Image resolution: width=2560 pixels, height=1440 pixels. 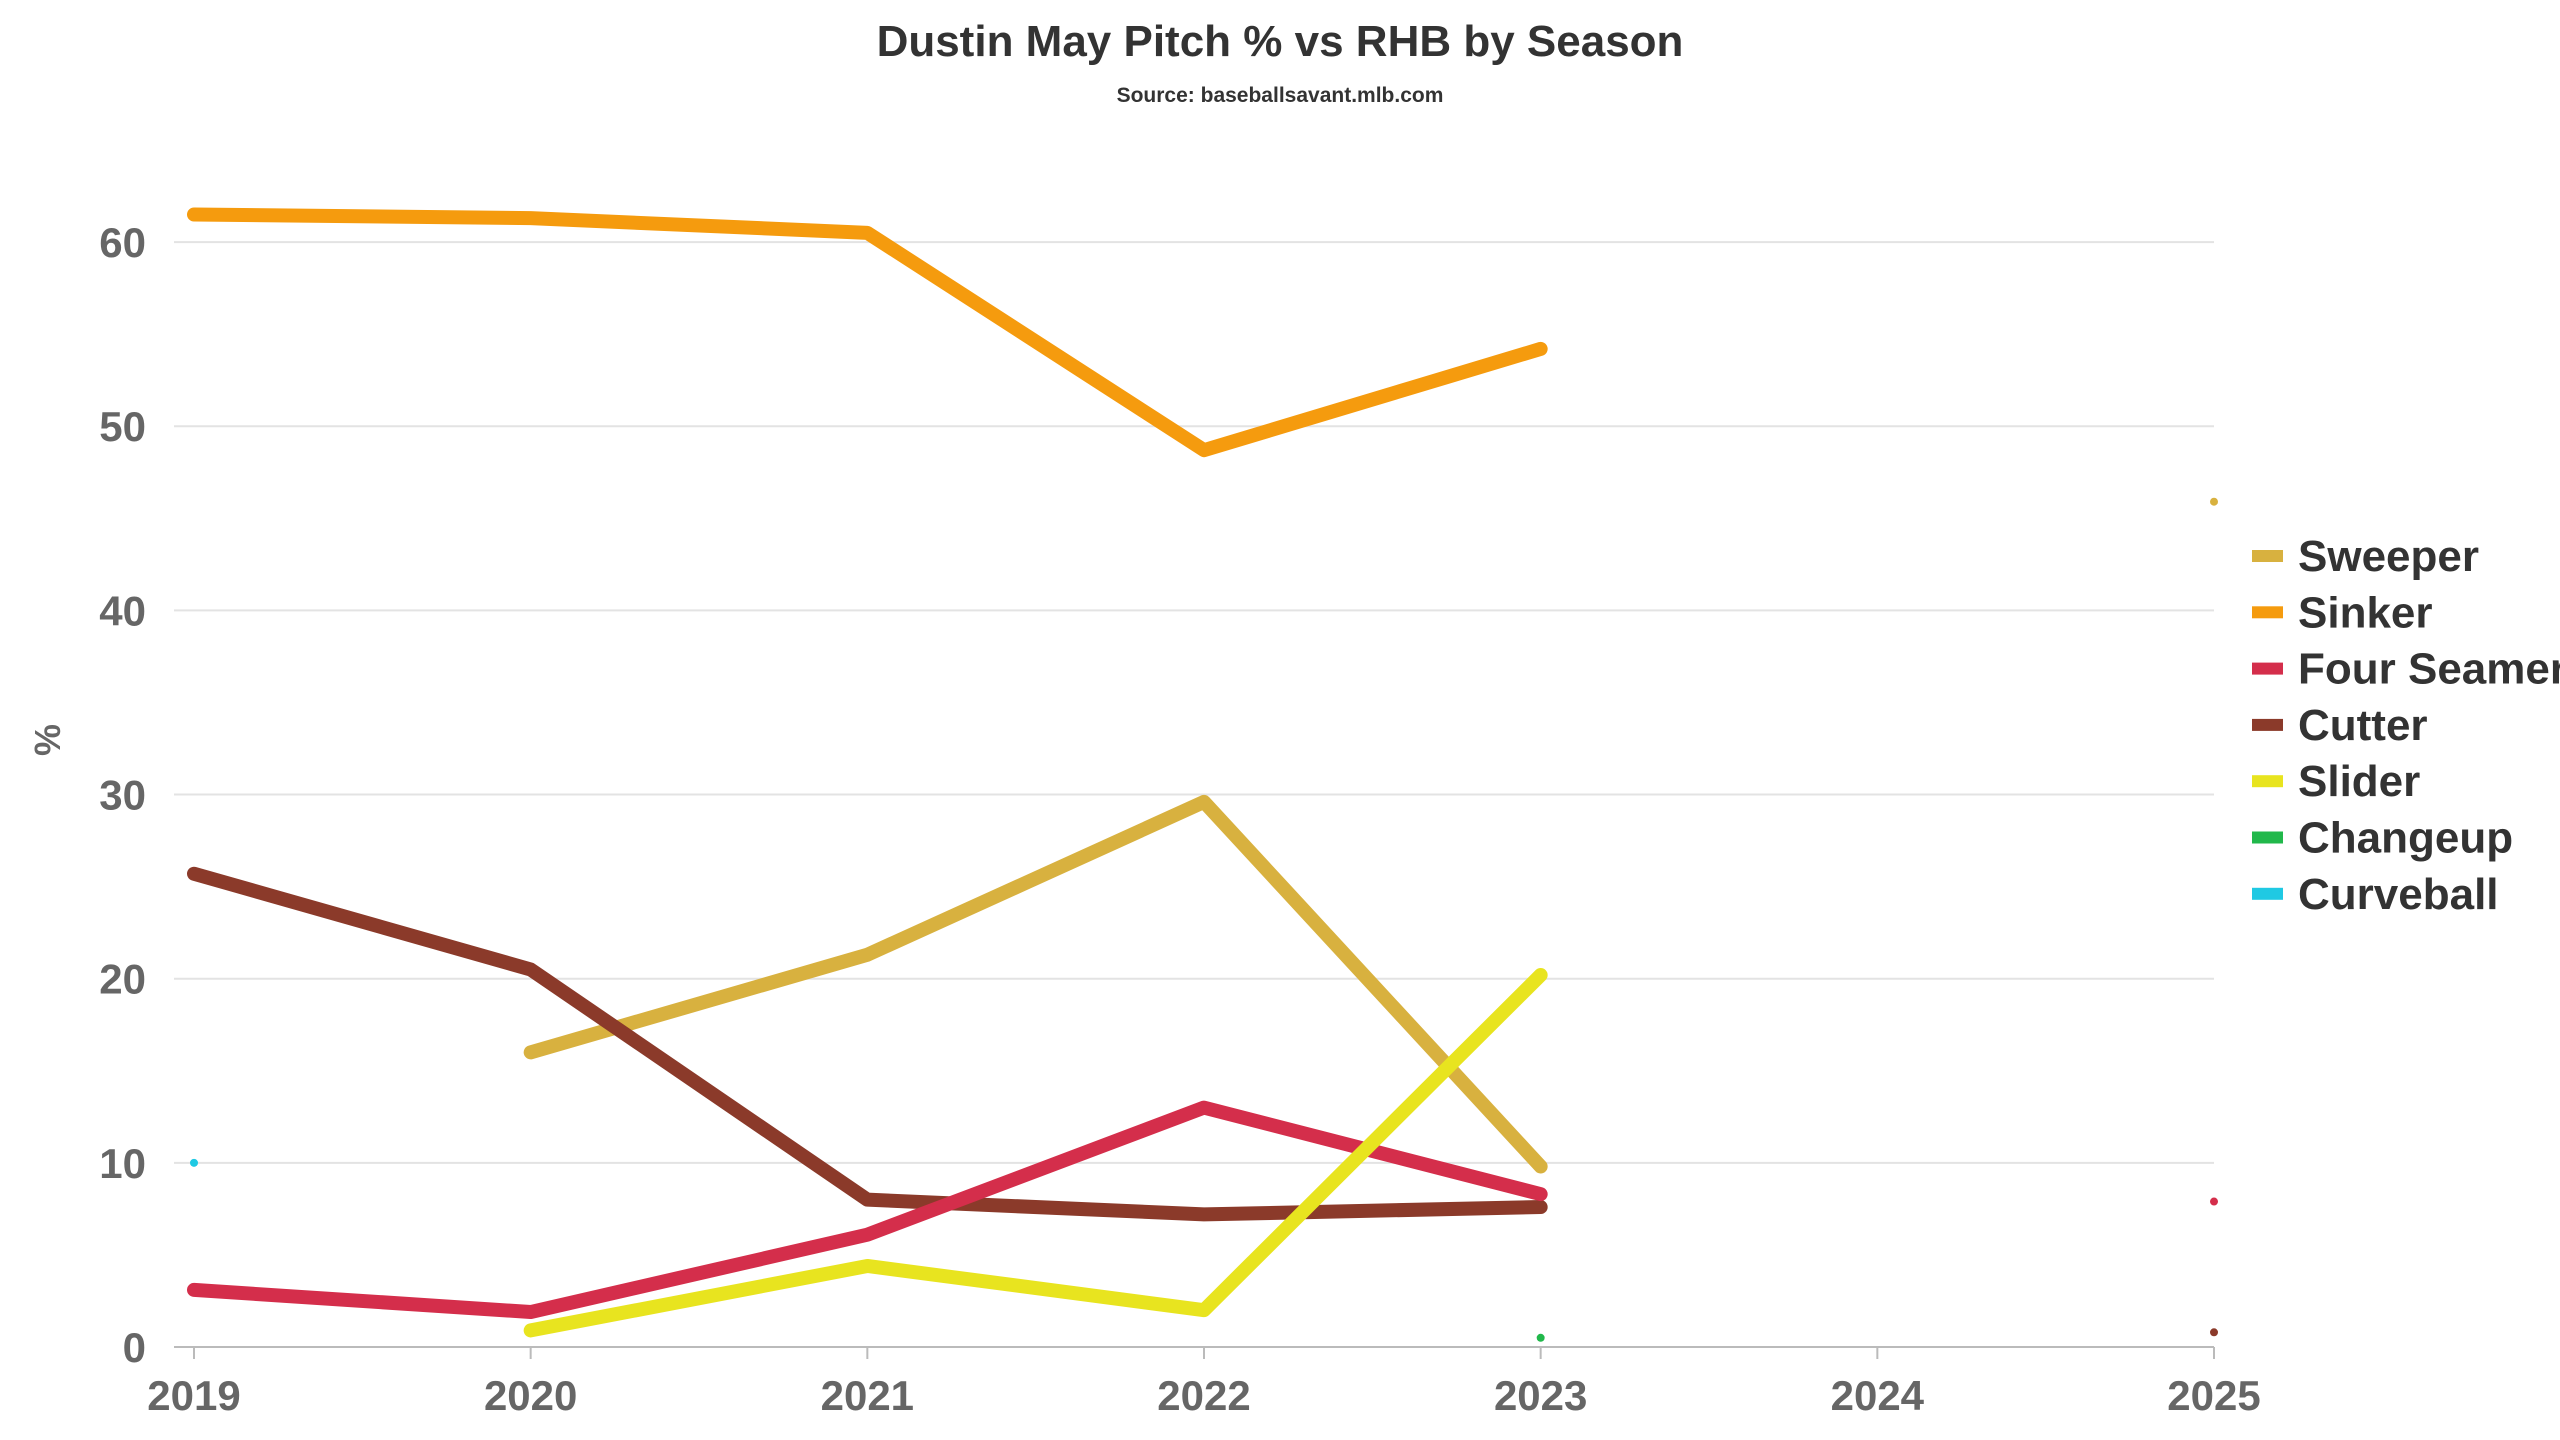 I want to click on legend-swatch-sweeper, so click(x=2267, y=556).